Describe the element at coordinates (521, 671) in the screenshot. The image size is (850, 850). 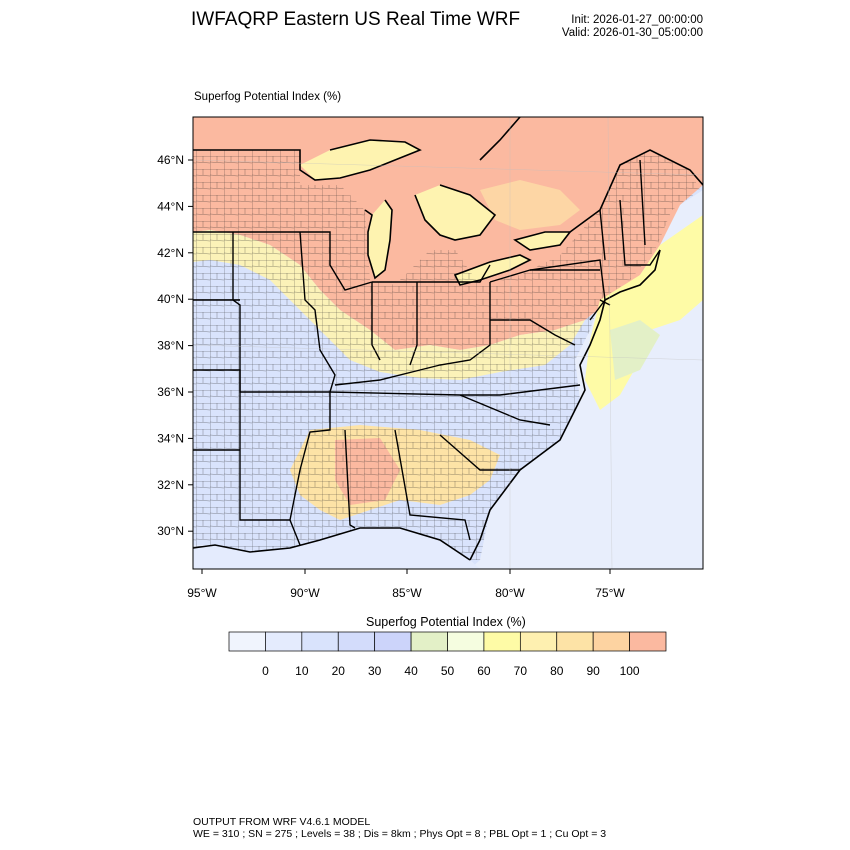
I see `colorbar-label: 70` at that location.